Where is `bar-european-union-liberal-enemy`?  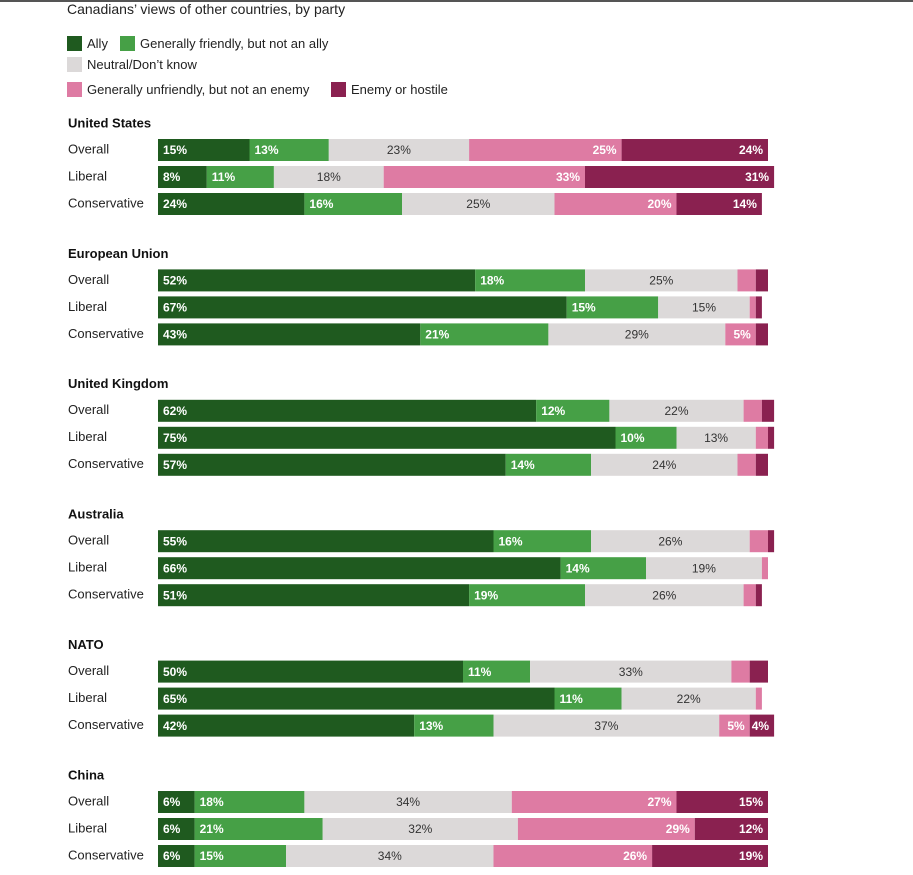
bar-european-union-liberal-enemy is located at coordinates (758, 307).